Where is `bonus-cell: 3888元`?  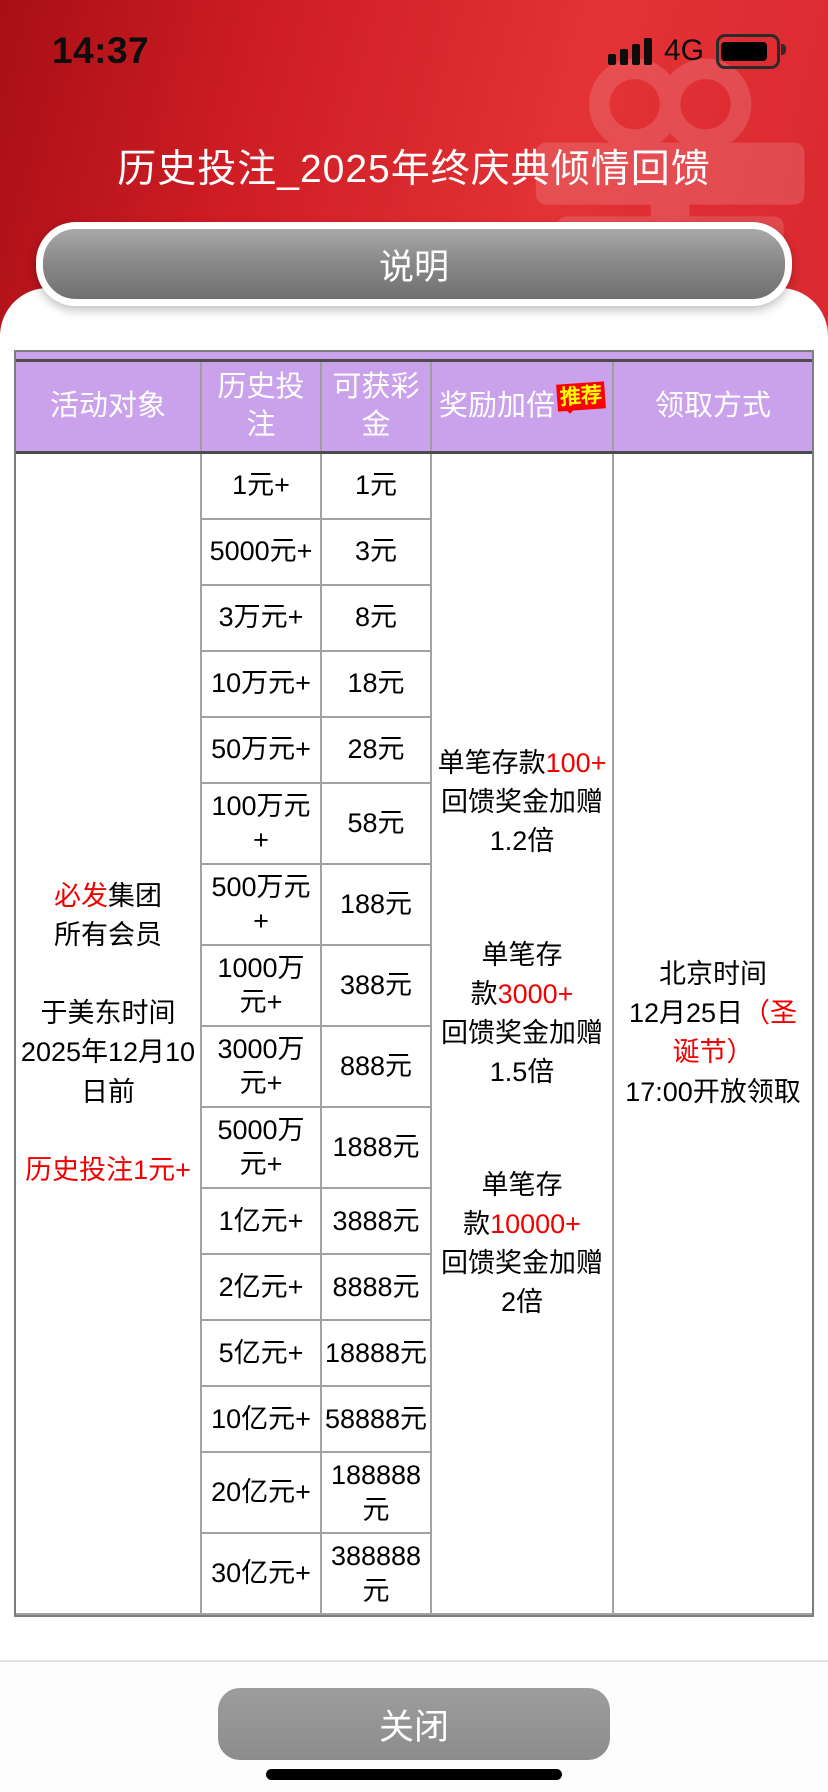 bonus-cell: 3888元 is located at coordinates (377, 1222).